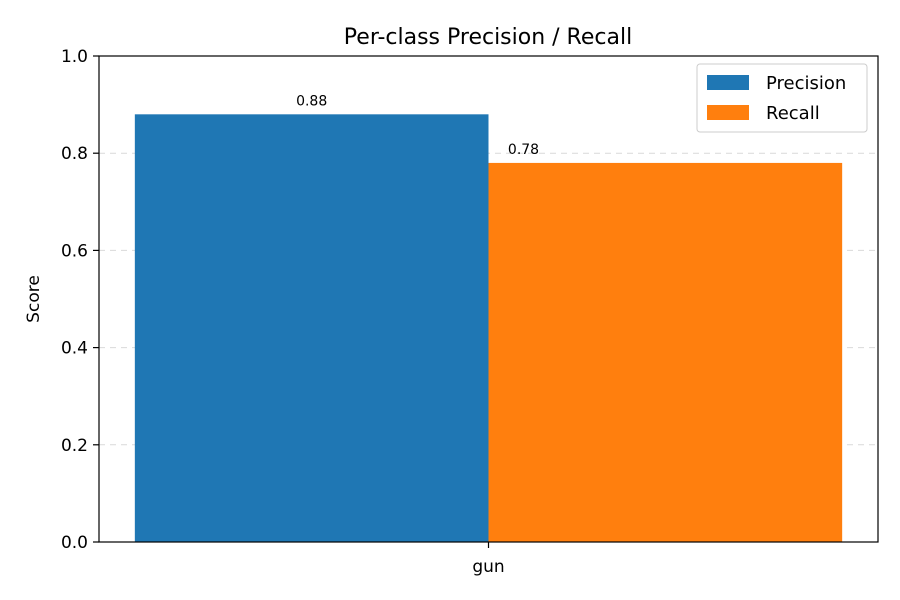 Image resolution: width=900 pixels, height=600 pixels. Describe the element at coordinates (74, 57) in the screenshot. I see `y-tick-label: 1.0` at that location.